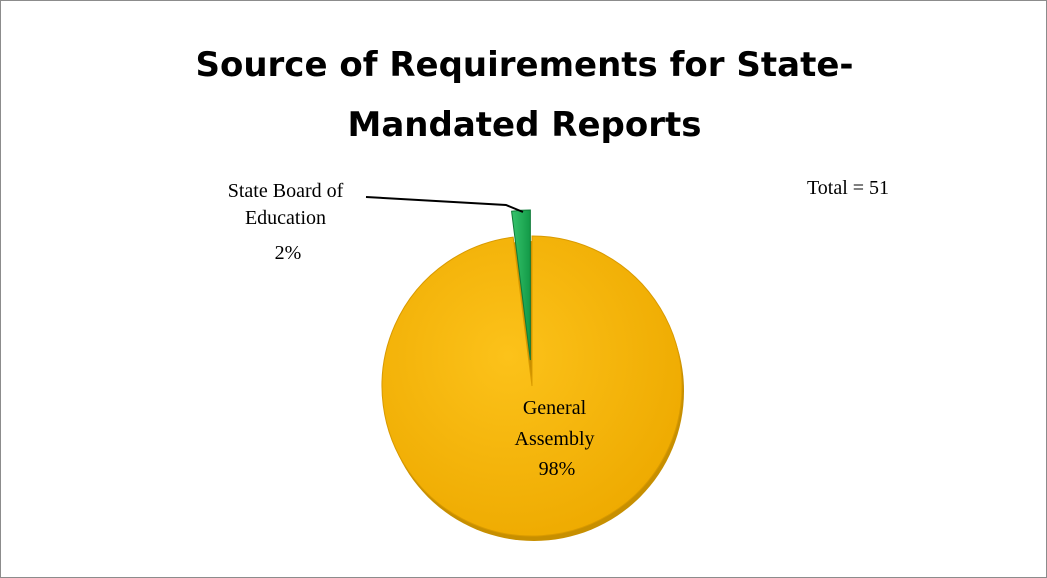 The height and width of the screenshot is (578, 1047). What do you see at coordinates (444, 204) in the screenshot?
I see `leader-line` at bounding box center [444, 204].